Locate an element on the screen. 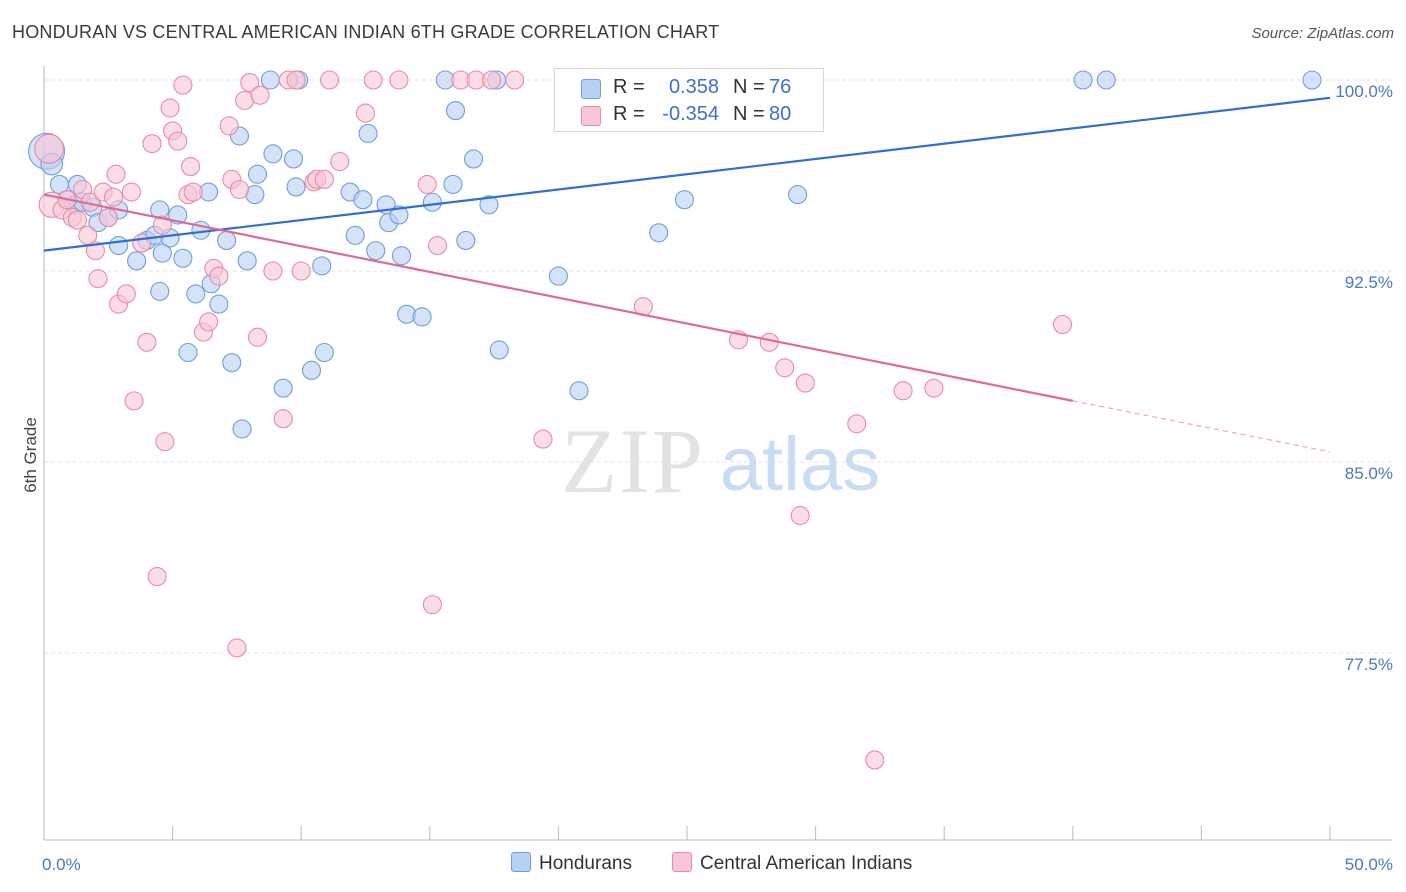  legend-item-hondurans: Hondurans is located at coordinates (571, 863).